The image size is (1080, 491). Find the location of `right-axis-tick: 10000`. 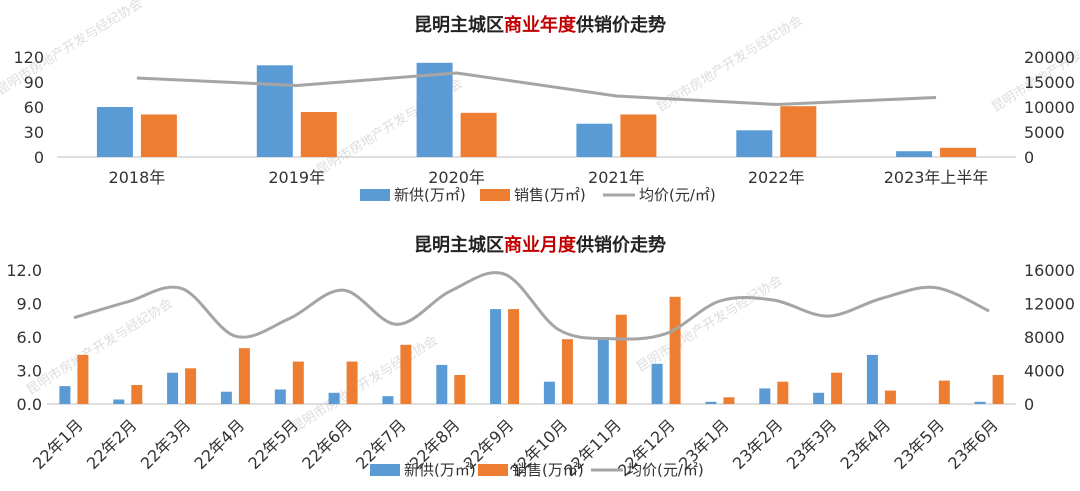

right-axis-tick: 10000 is located at coordinates (1049, 107).